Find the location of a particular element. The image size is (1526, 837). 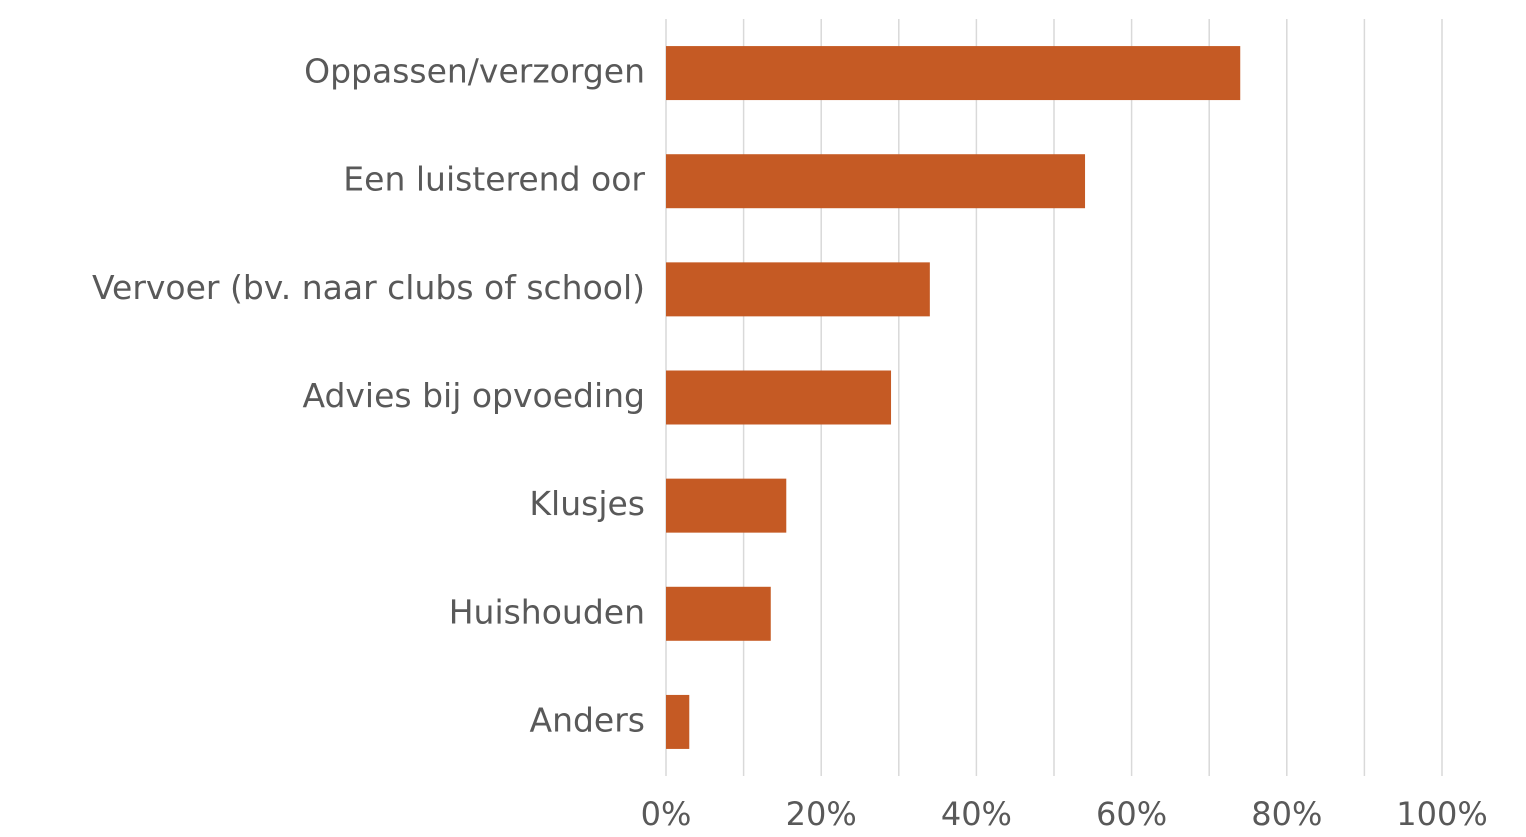

y-tick-label: Anders is located at coordinates (588, 719).